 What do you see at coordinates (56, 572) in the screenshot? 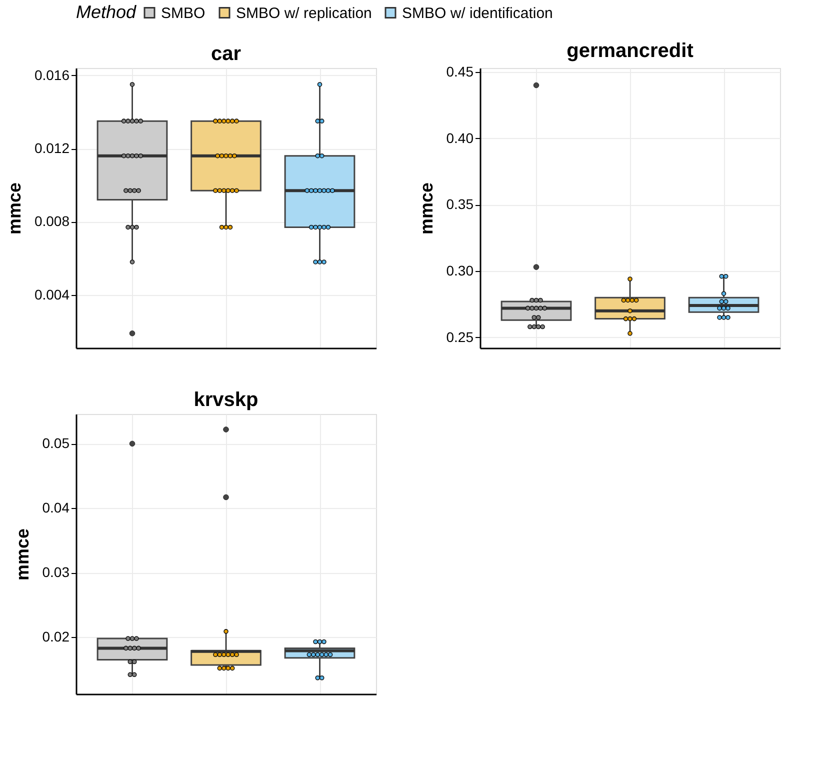
I see `y-tick-label: 0.03` at bounding box center [56, 572].